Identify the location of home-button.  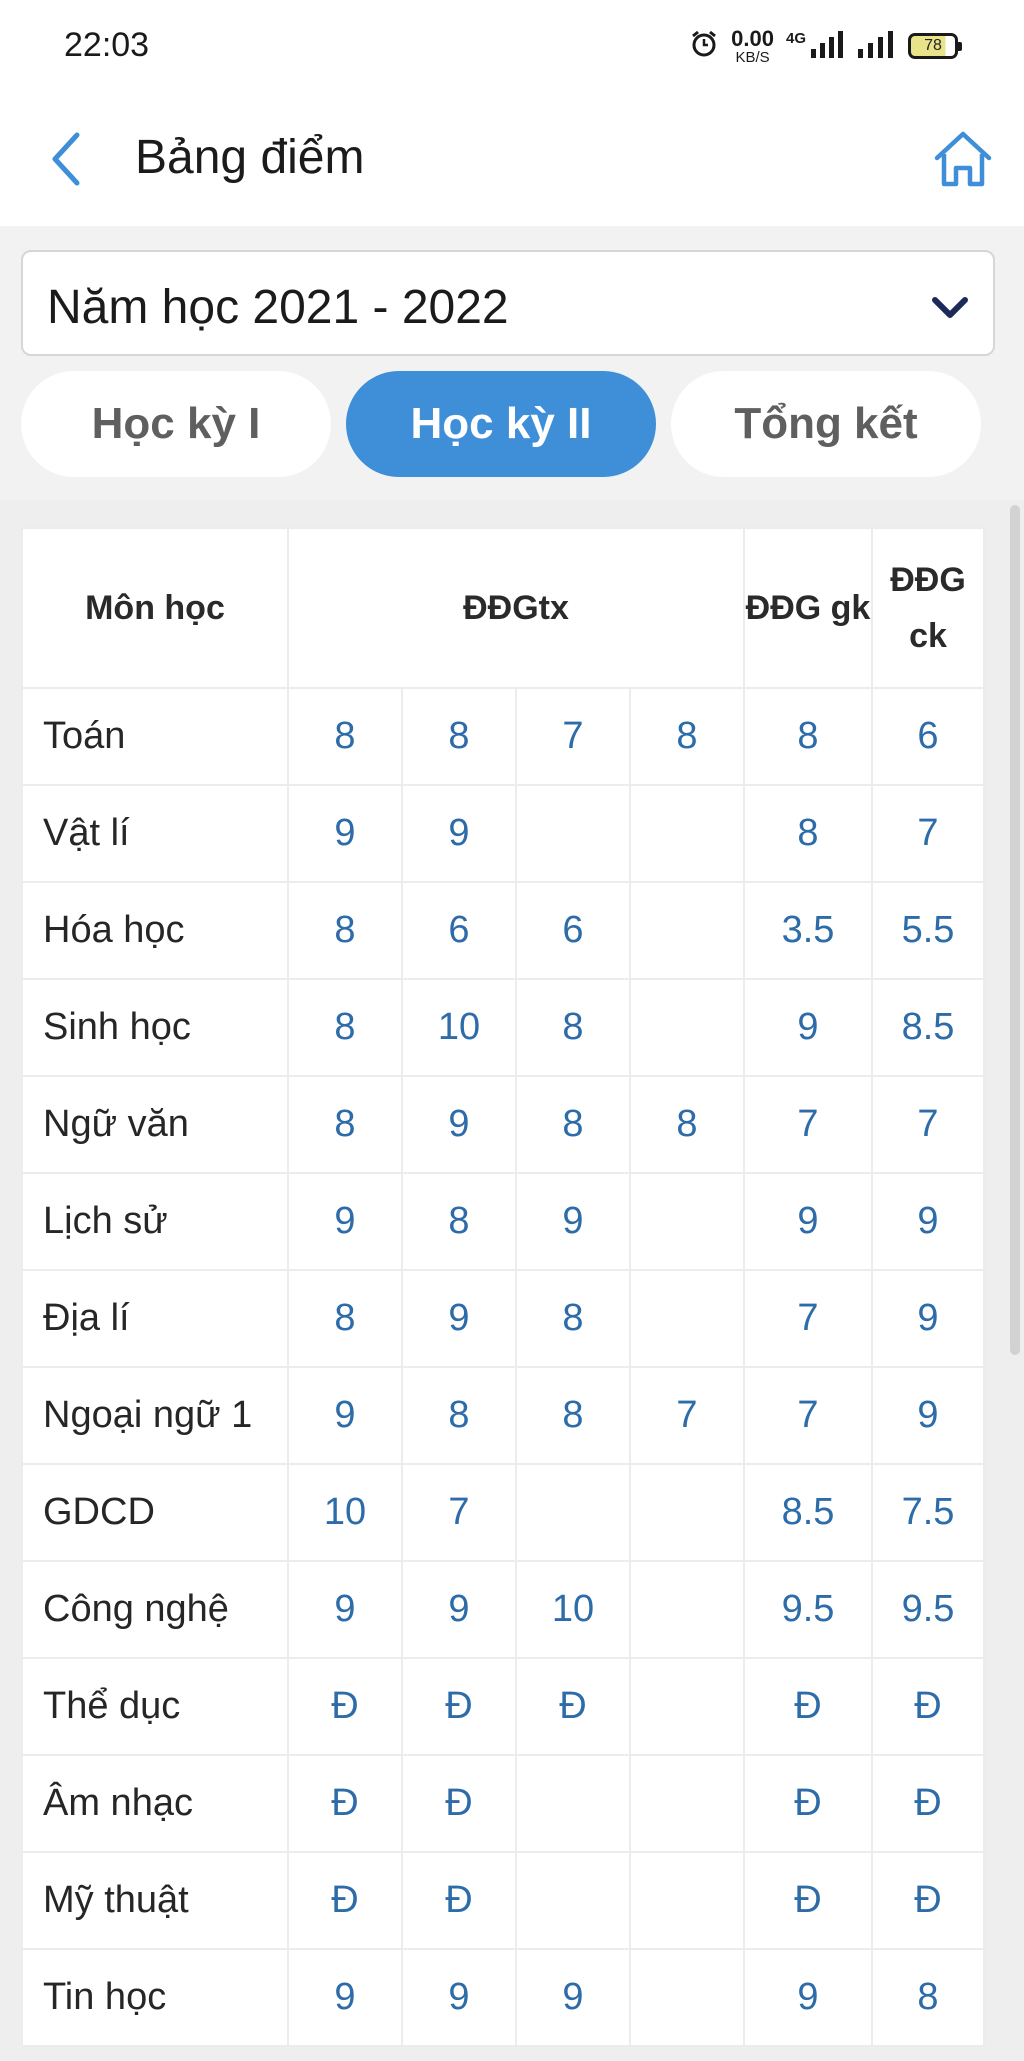
(963, 159).